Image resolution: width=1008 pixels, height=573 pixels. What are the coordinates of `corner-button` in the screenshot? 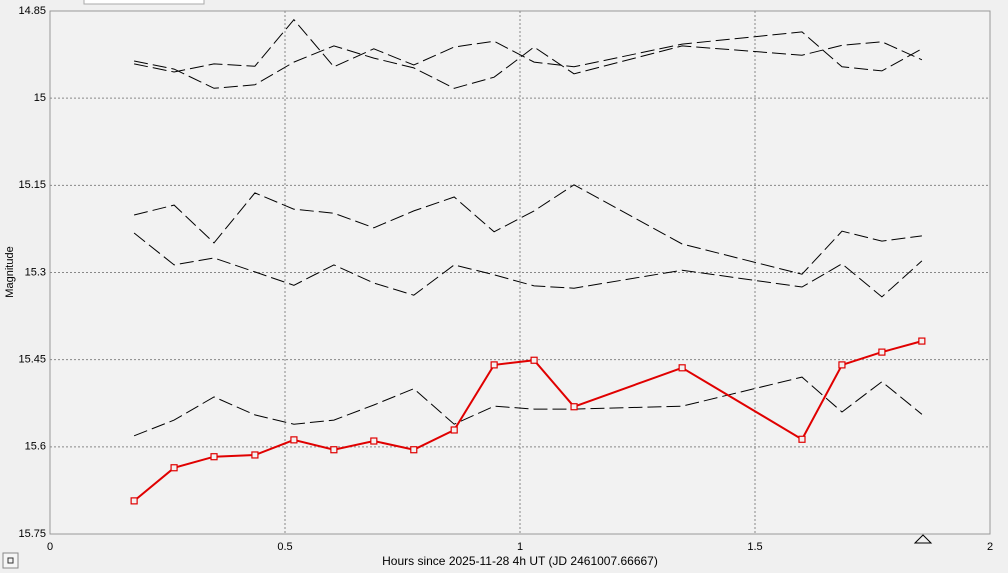 It's located at (10, 560).